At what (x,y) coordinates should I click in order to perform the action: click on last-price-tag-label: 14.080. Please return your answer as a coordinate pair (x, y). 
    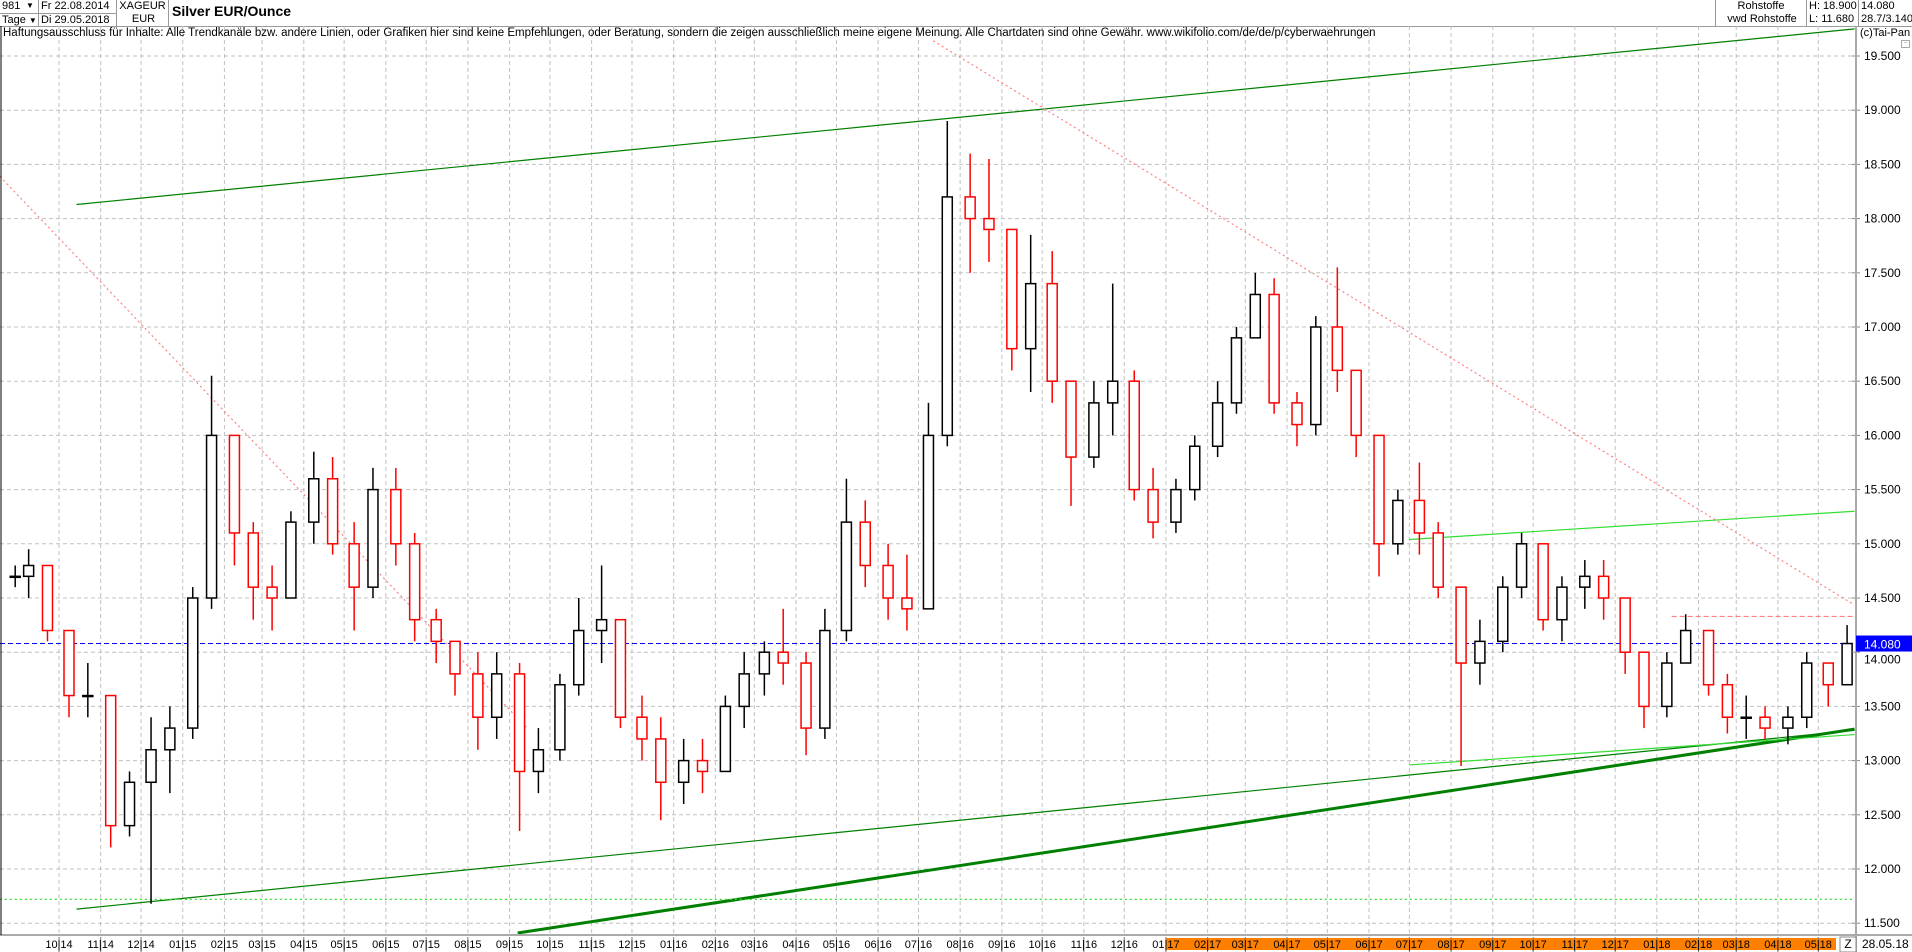
    Looking at the image, I should click on (1882, 645).